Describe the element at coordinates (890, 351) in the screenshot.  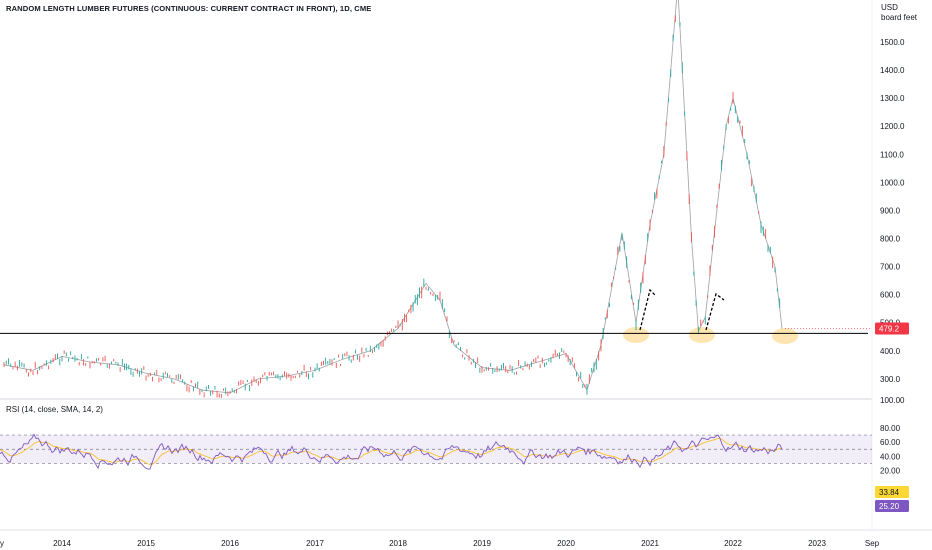
I see `price-tick-label: 400.0` at that location.